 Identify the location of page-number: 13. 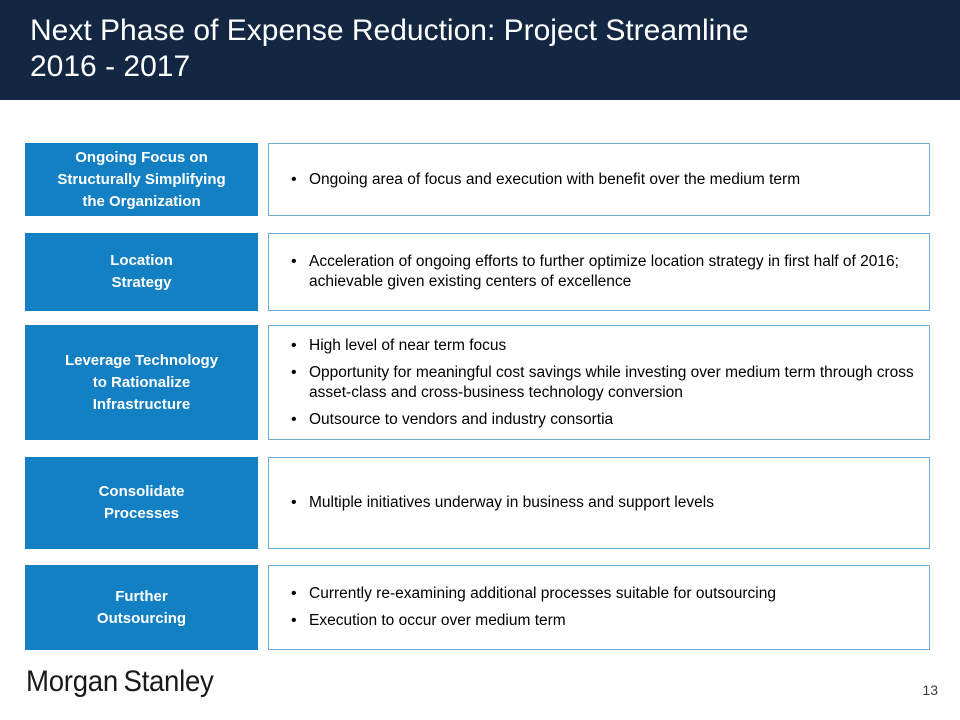
(930, 690).